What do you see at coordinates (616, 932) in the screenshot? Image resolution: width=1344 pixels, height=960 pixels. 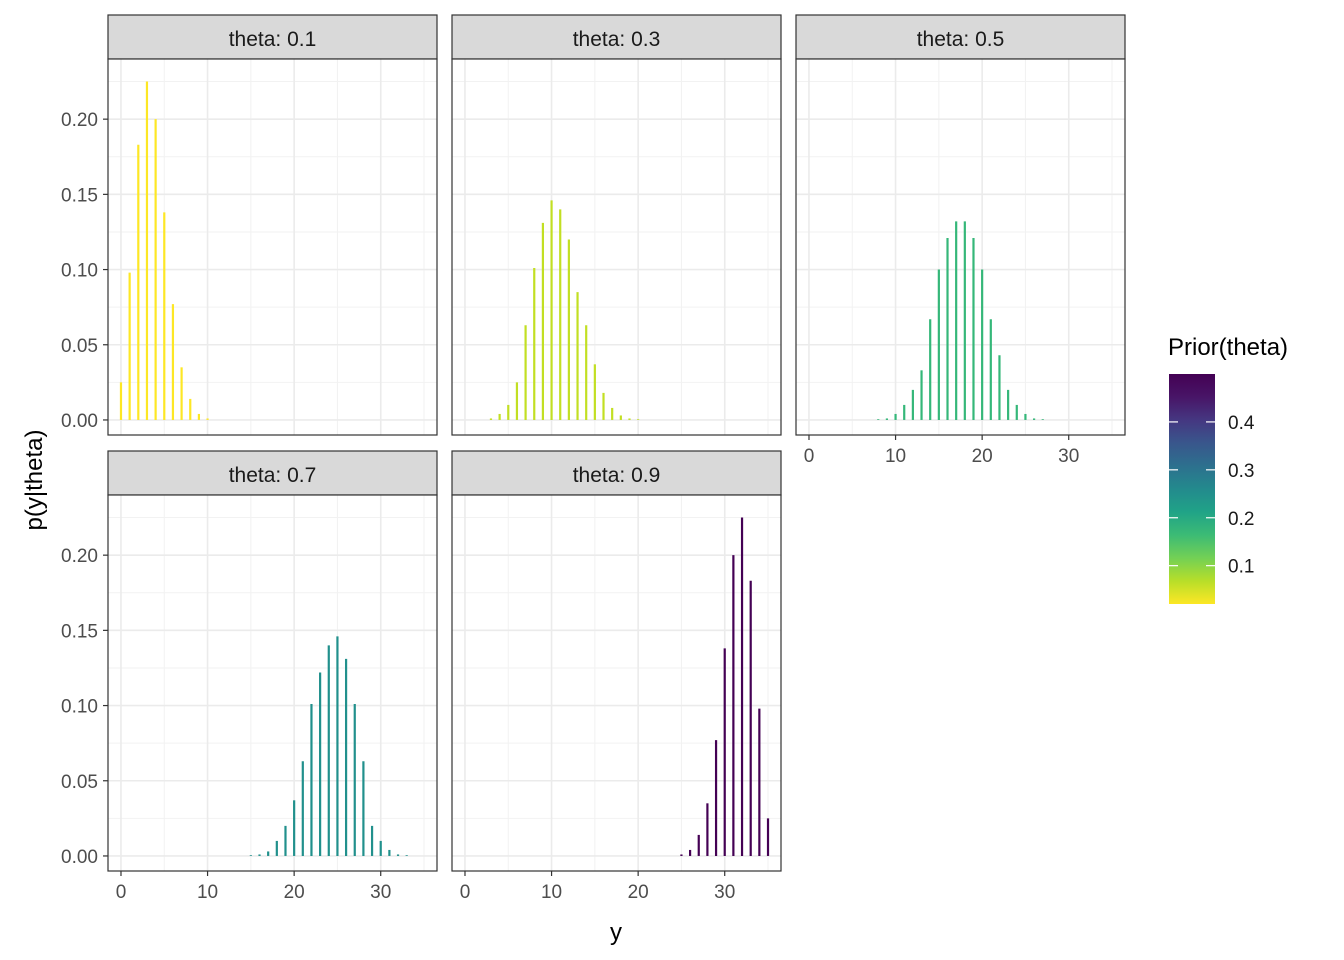 I see `x-axis-title: y` at bounding box center [616, 932].